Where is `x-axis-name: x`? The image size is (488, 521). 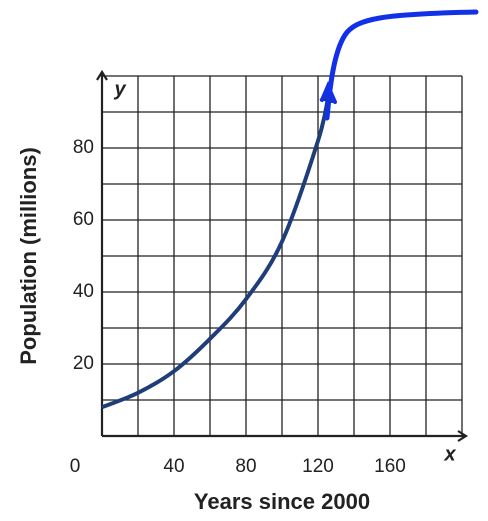
x-axis-name: x is located at coordinates (449, 454).